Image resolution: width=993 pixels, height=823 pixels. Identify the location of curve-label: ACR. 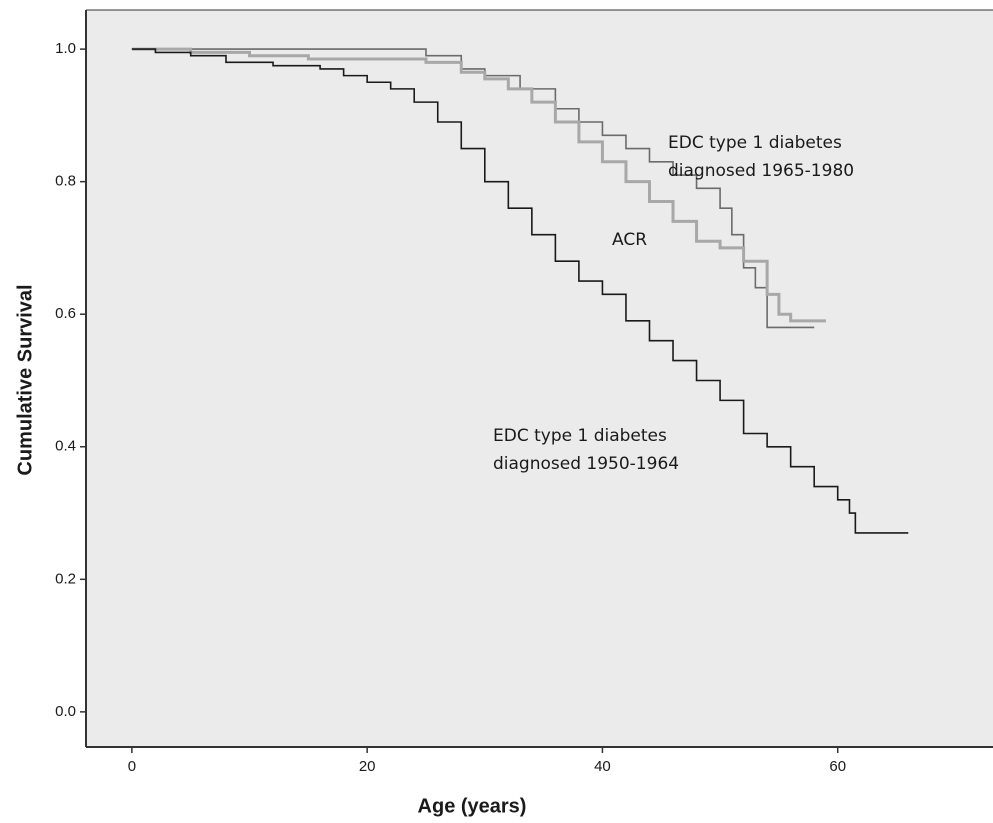
(629, 240).